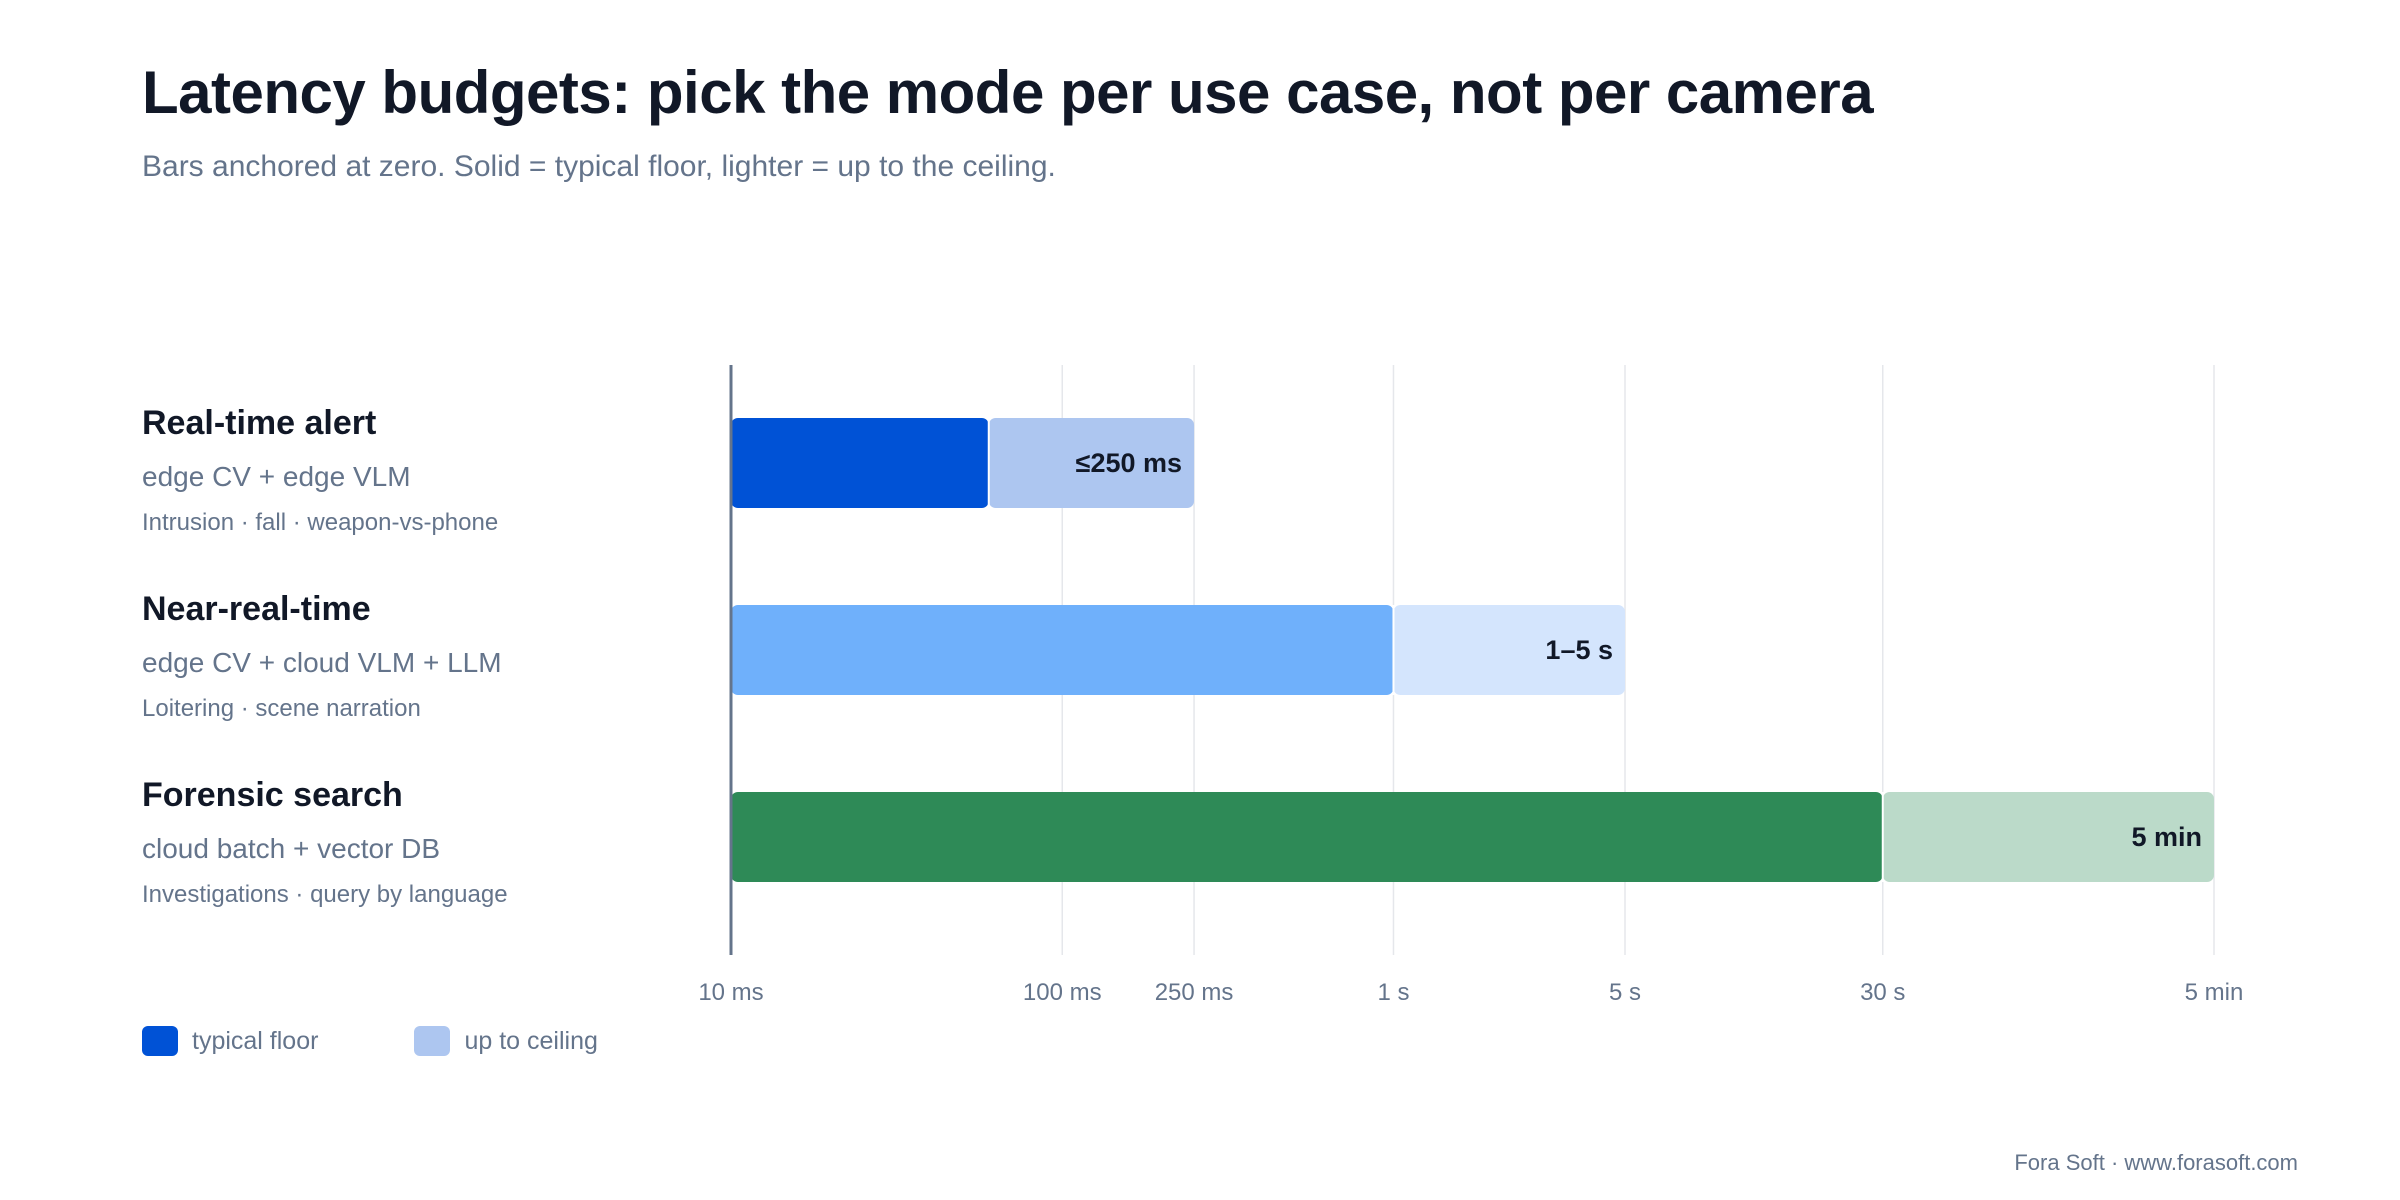 This screenshot has width=2400, height=1200. I want to click on row-name: Real-time alert, so click(259, 423).